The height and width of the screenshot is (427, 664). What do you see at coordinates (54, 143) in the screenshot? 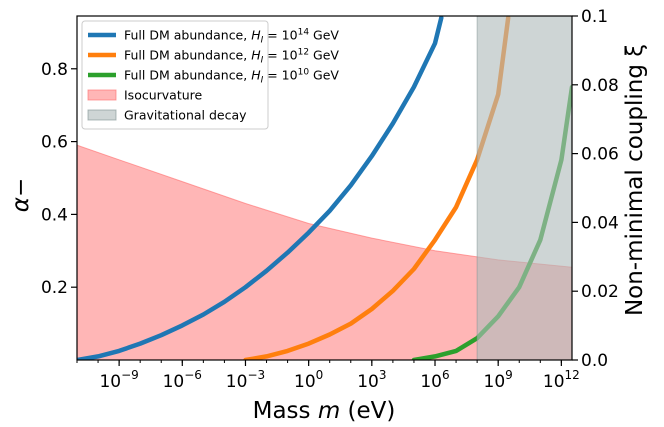
I see `y-left-tick-label: 0.6` at bounding box center [54, 143].